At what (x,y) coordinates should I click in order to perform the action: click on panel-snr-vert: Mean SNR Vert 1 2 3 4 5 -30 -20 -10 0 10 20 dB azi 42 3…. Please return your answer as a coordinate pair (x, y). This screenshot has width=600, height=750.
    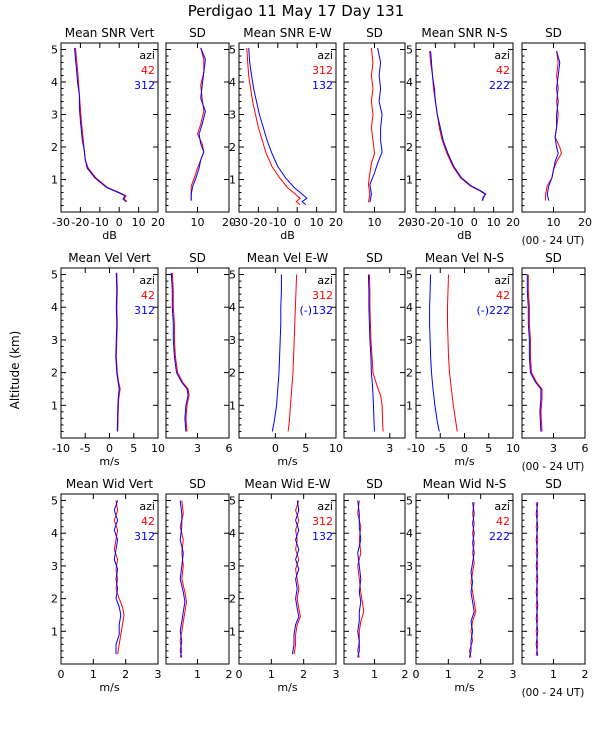
    Looking at the image, I should click on (108, 134).